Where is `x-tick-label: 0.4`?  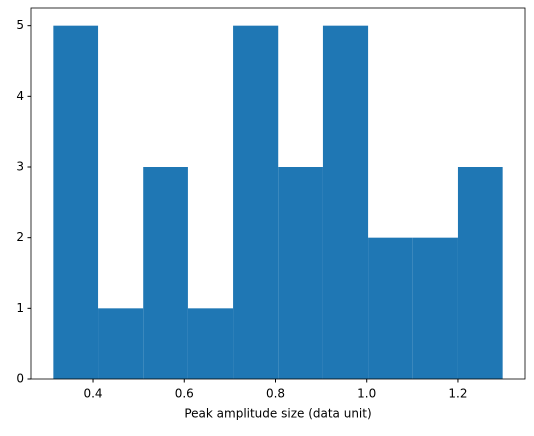 x-tick-label: 0.4 is located at coordinates (92, 394).